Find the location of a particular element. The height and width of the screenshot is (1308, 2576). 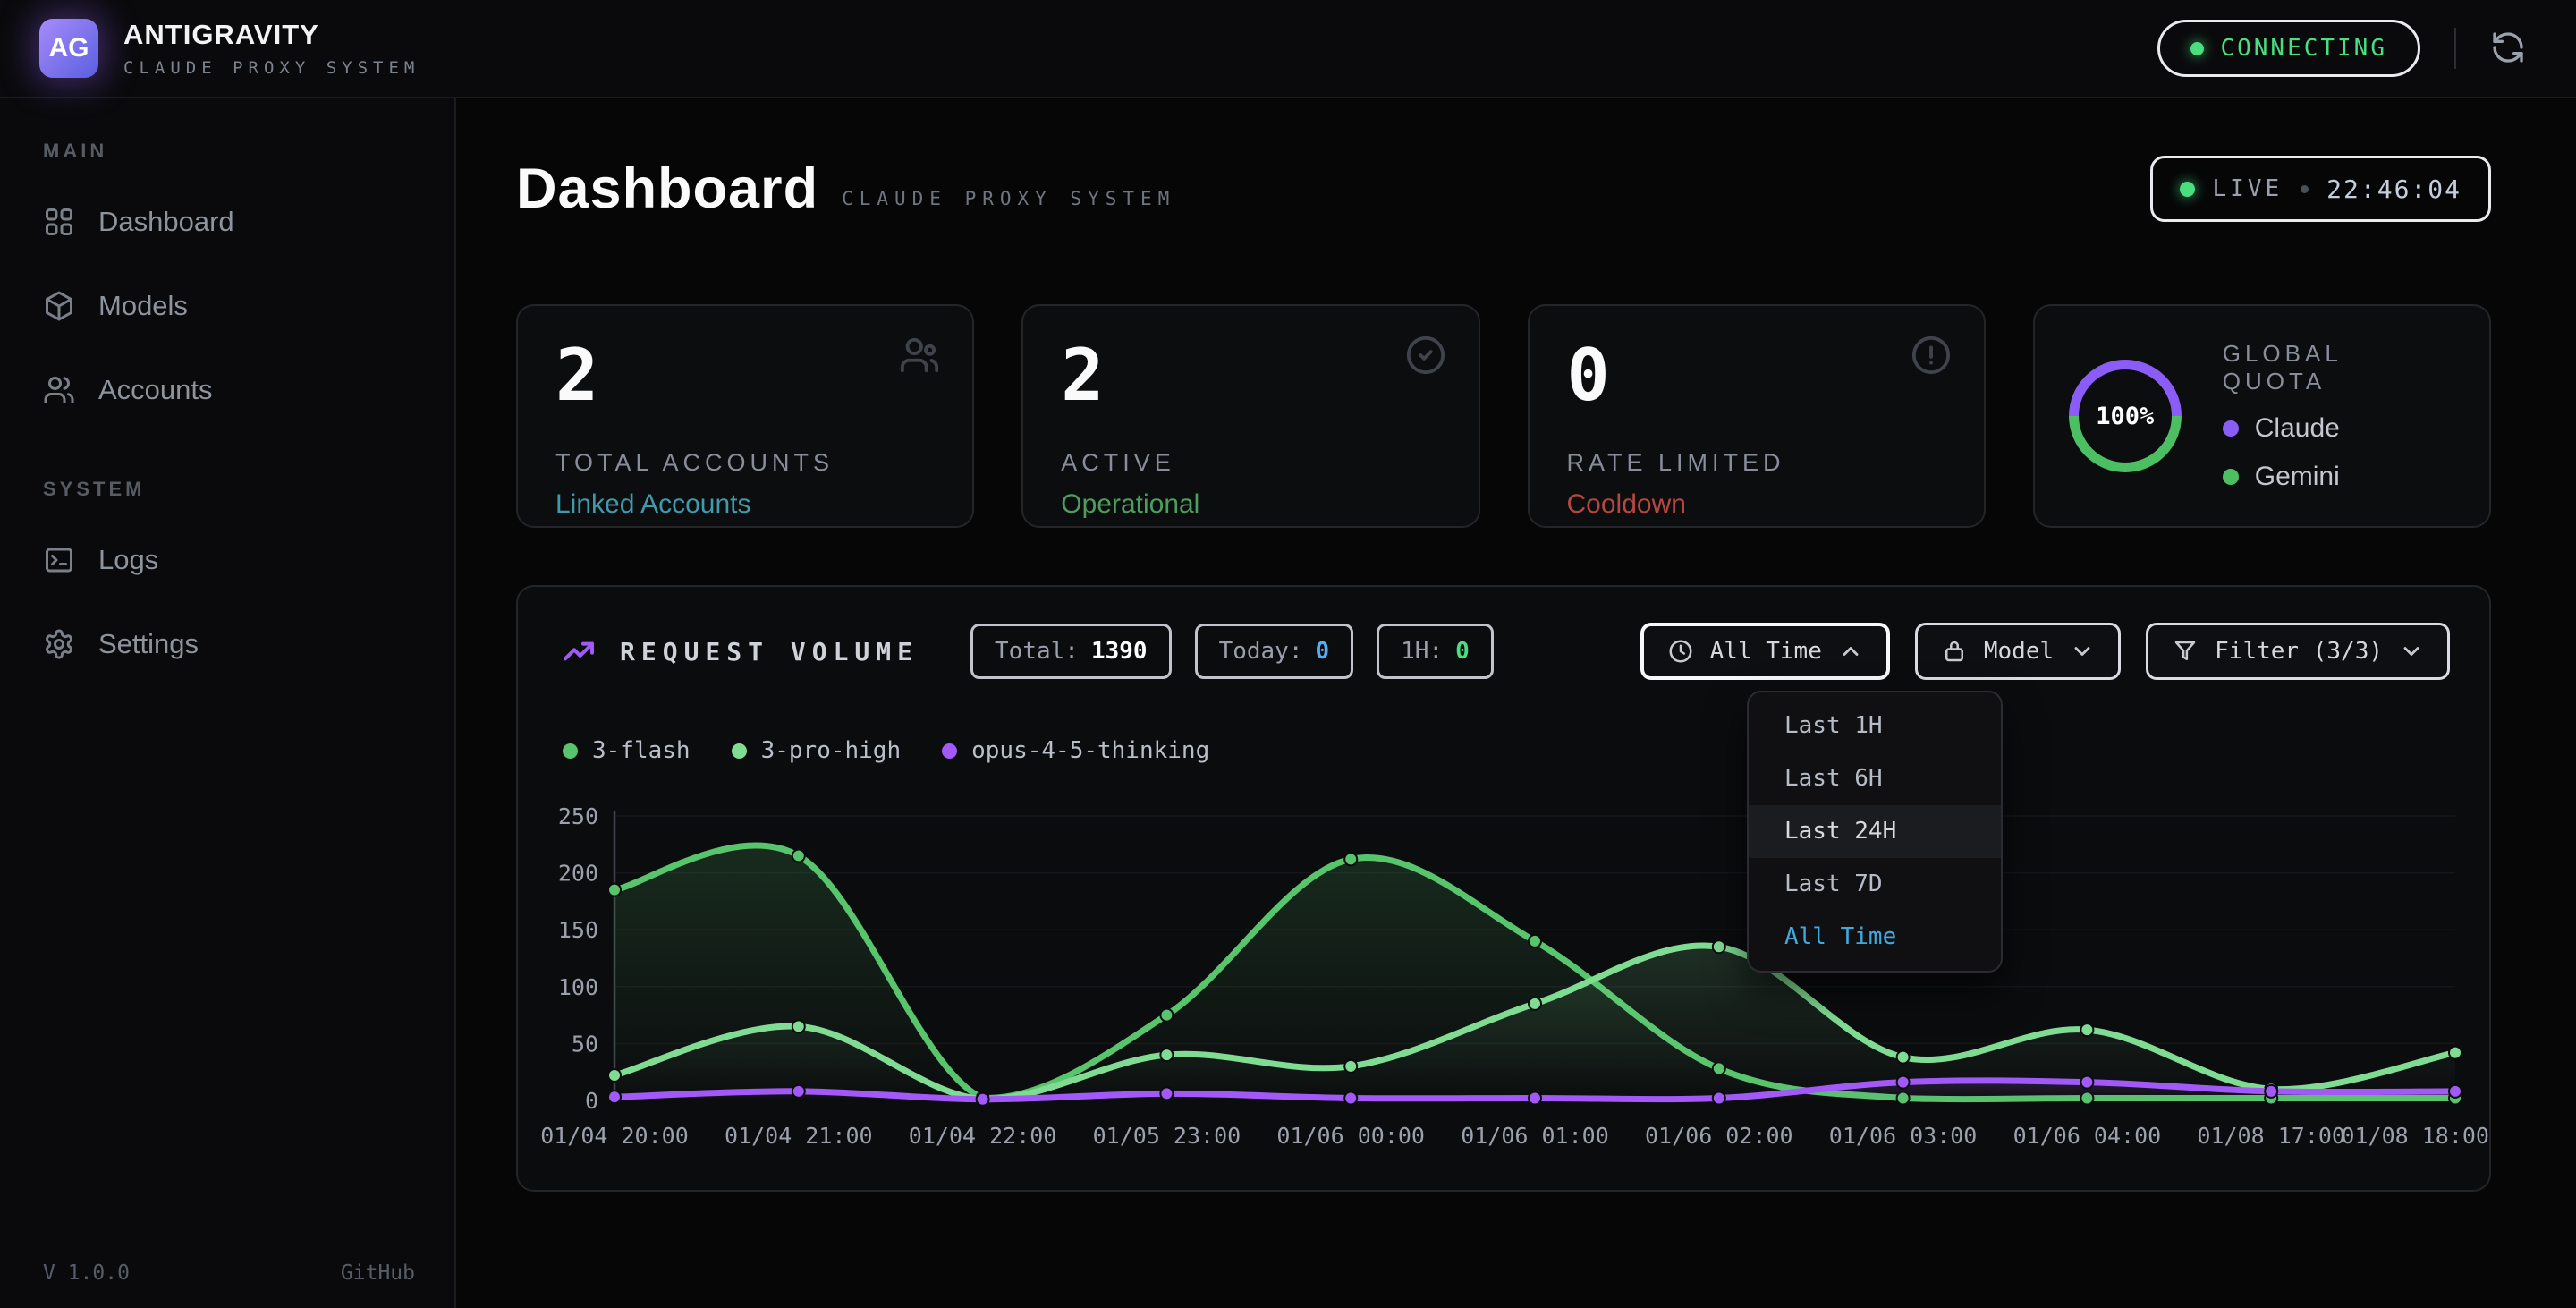

sidebar-section-system-label: SYSTEM is located at coordinates (94, 489).